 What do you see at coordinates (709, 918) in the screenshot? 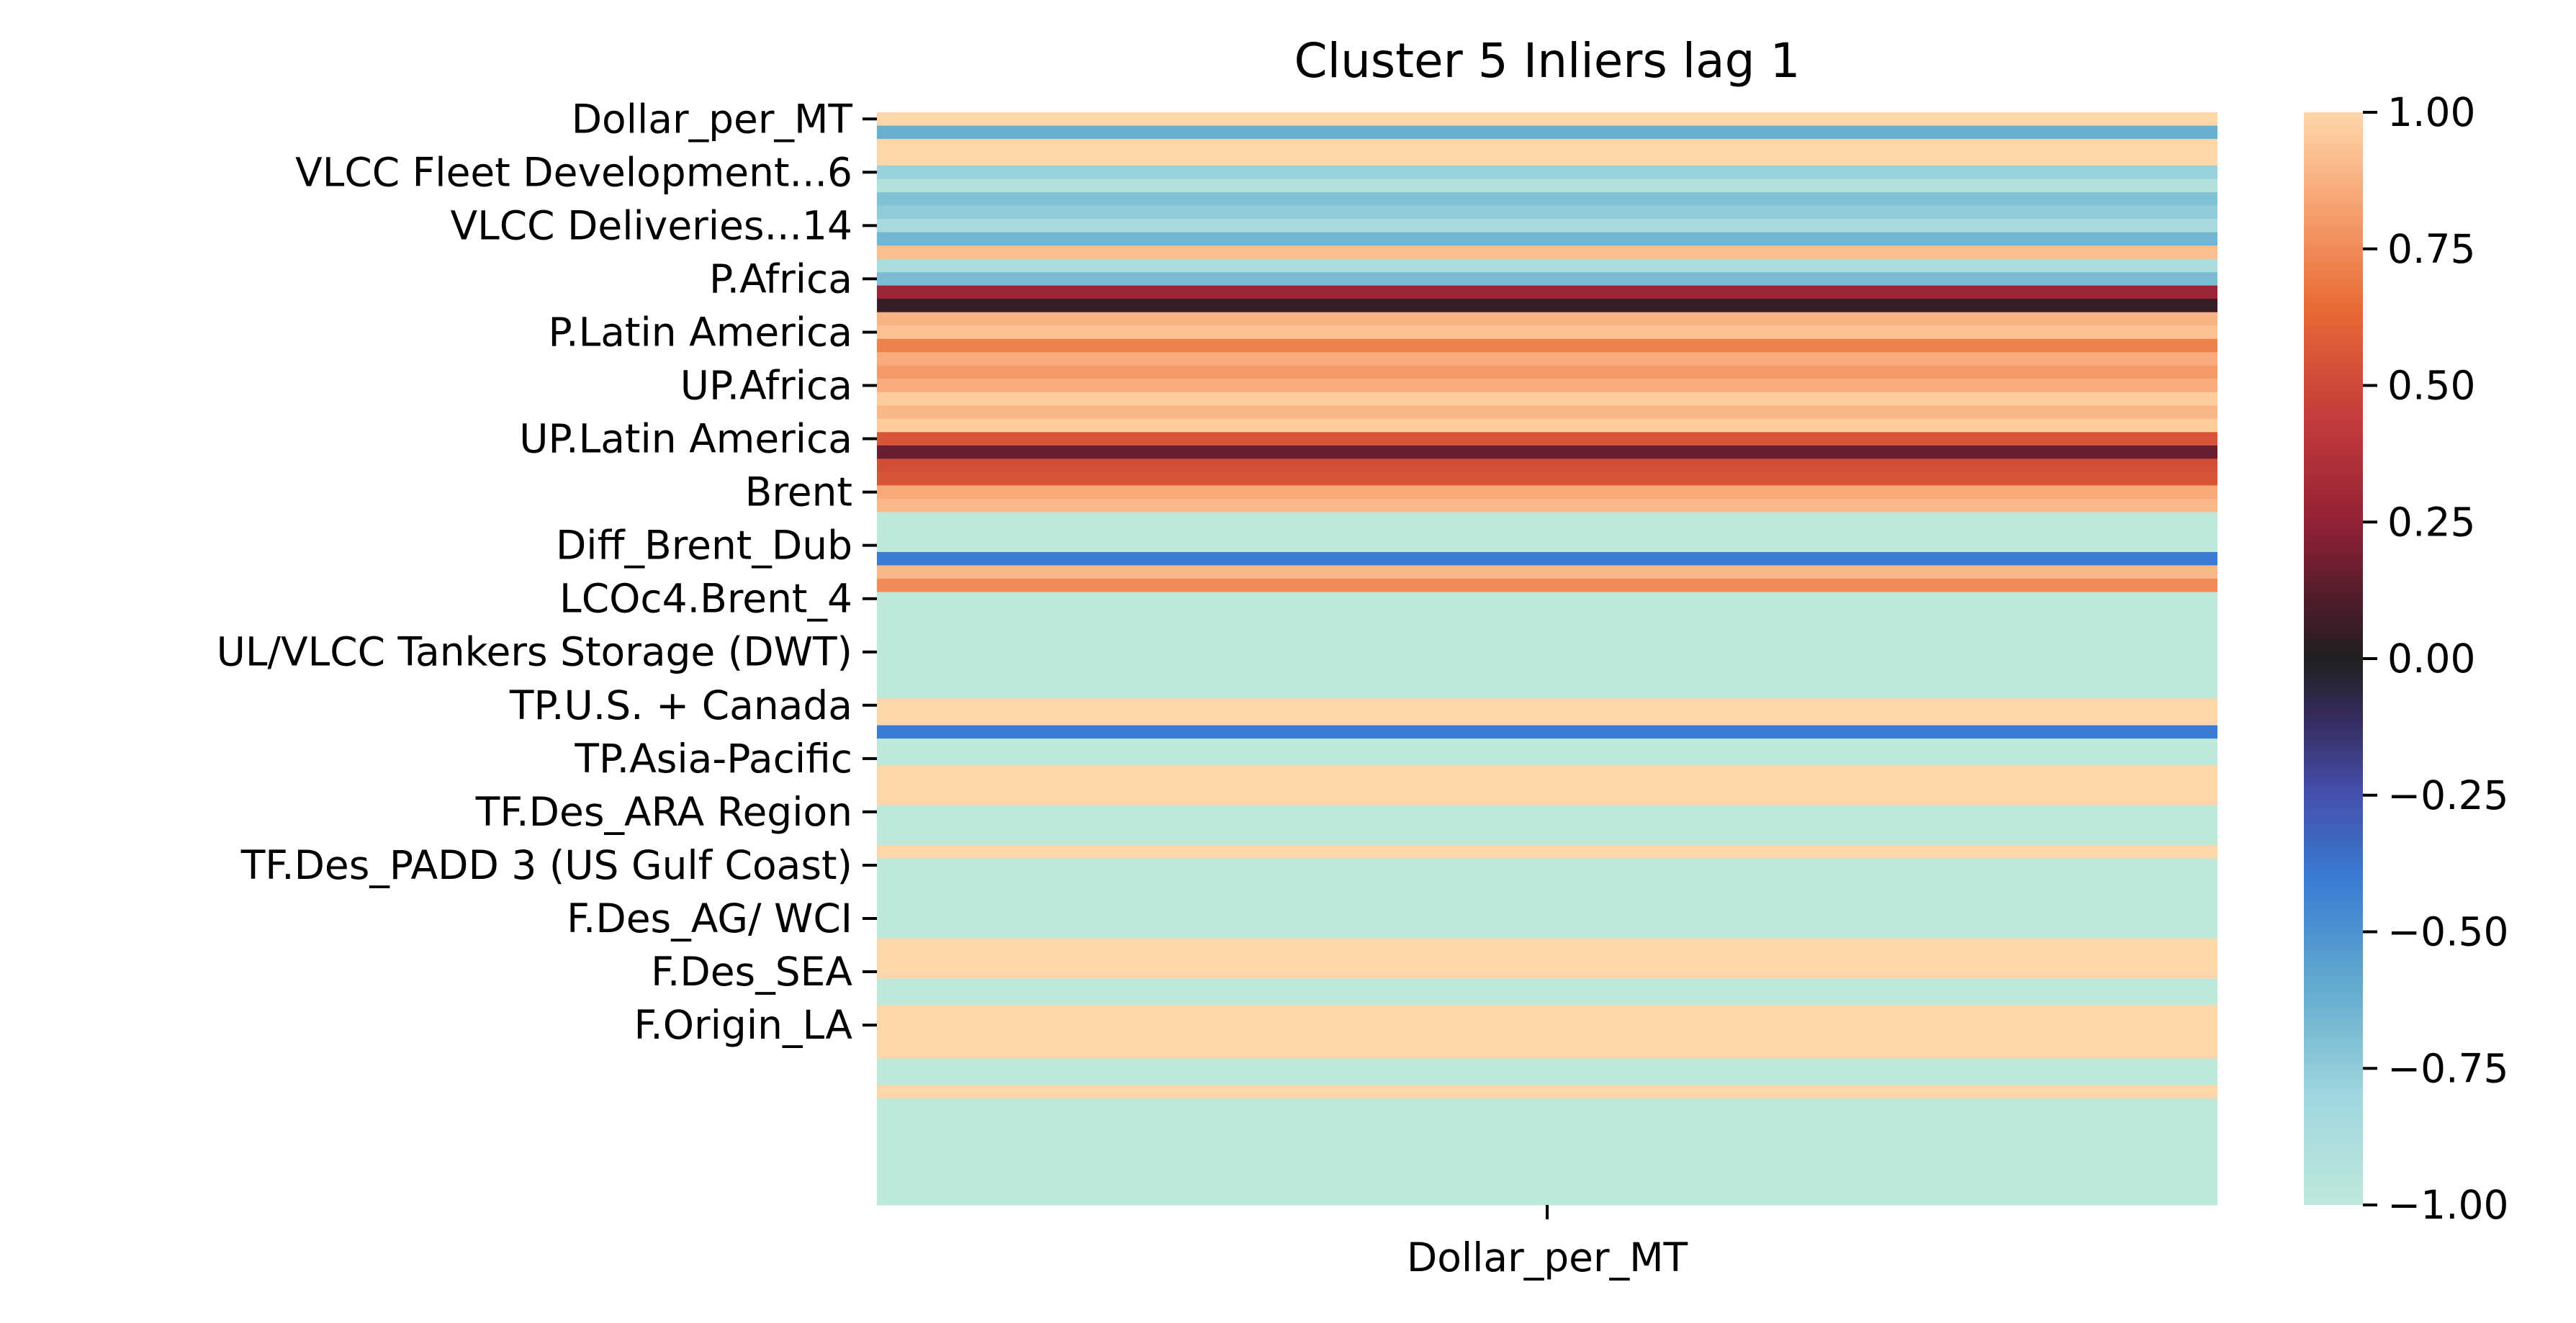
I see `y-tick-label: F.Des_AG/ WCI` at bounding box center [709, 918].